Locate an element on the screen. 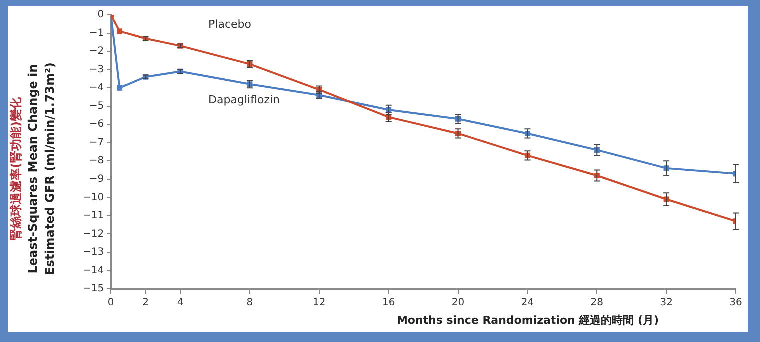 This screenshot has width=760, height=342. x-tick-label: 4 is located at coordinates (180, 303).